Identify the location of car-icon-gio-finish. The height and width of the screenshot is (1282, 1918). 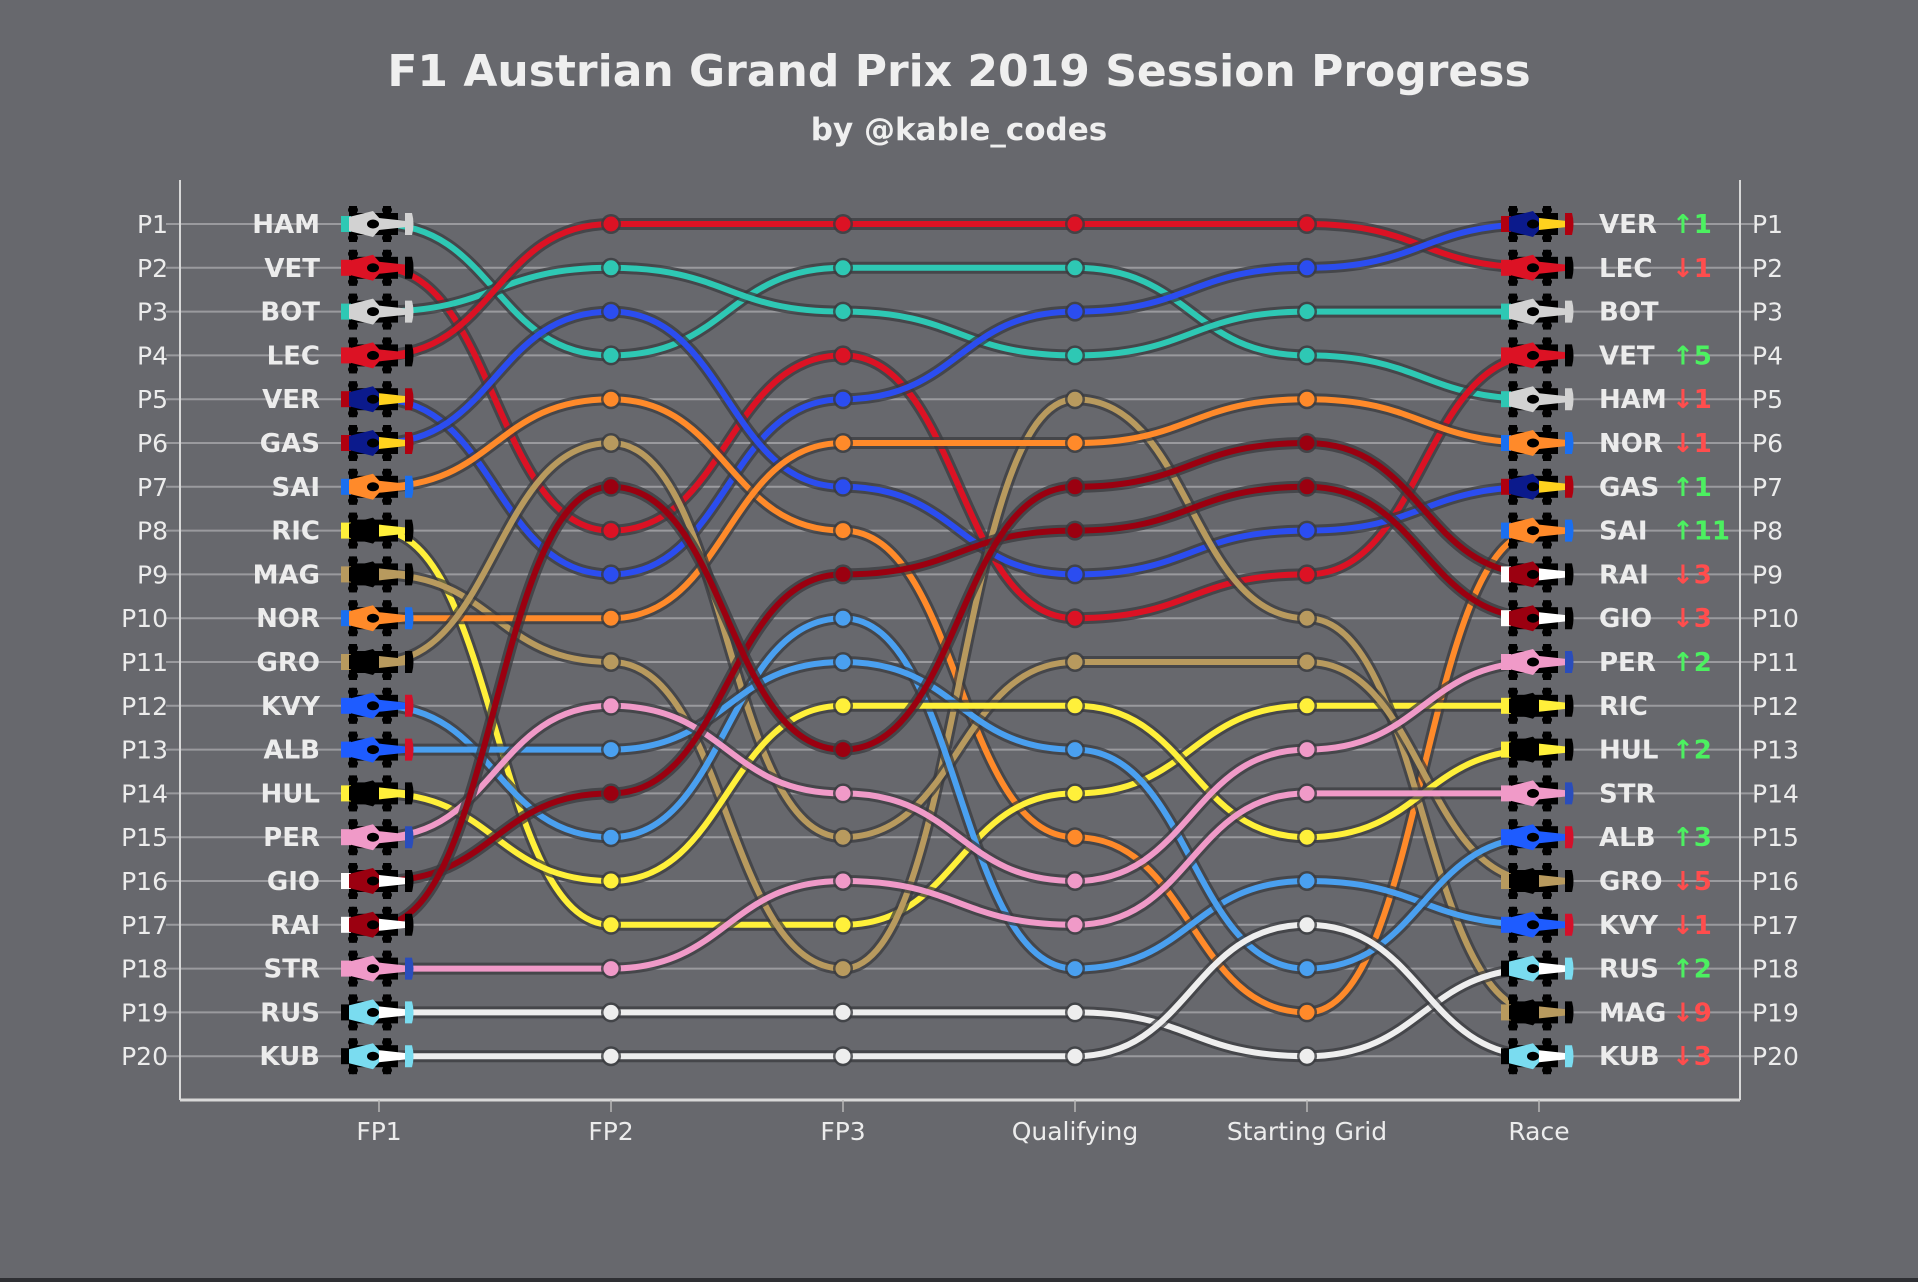
(1537, 618).